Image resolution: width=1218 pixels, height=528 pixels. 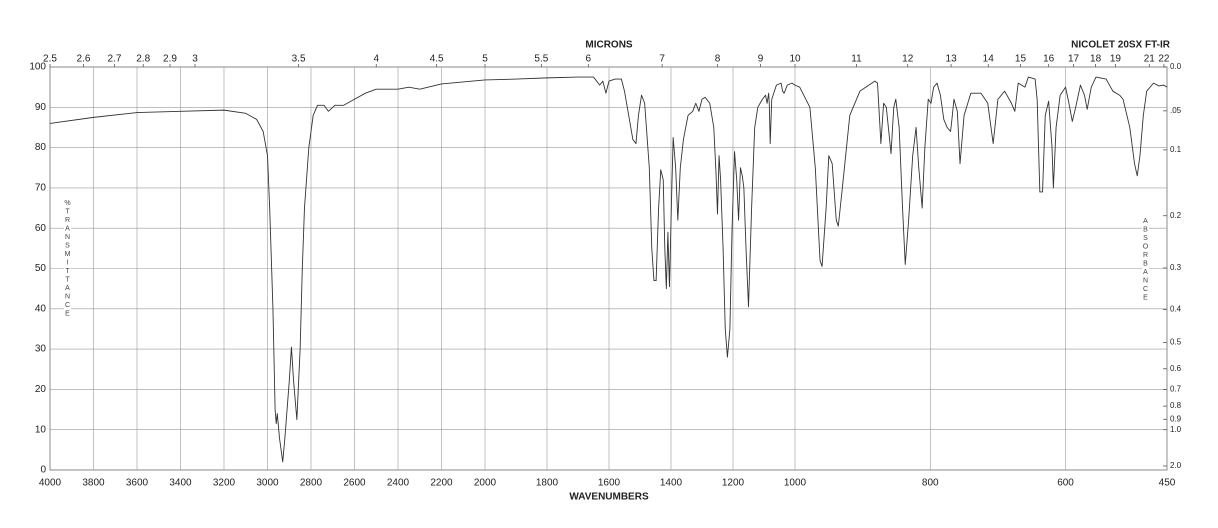 I want to click on x-tick-label: 1000, so click(x=795, y=483).